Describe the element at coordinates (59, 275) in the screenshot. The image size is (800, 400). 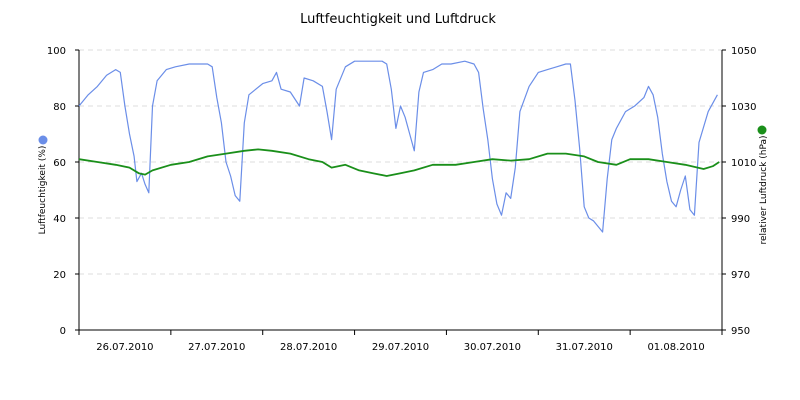
I see `y-left-tick-label: 20` at that location.